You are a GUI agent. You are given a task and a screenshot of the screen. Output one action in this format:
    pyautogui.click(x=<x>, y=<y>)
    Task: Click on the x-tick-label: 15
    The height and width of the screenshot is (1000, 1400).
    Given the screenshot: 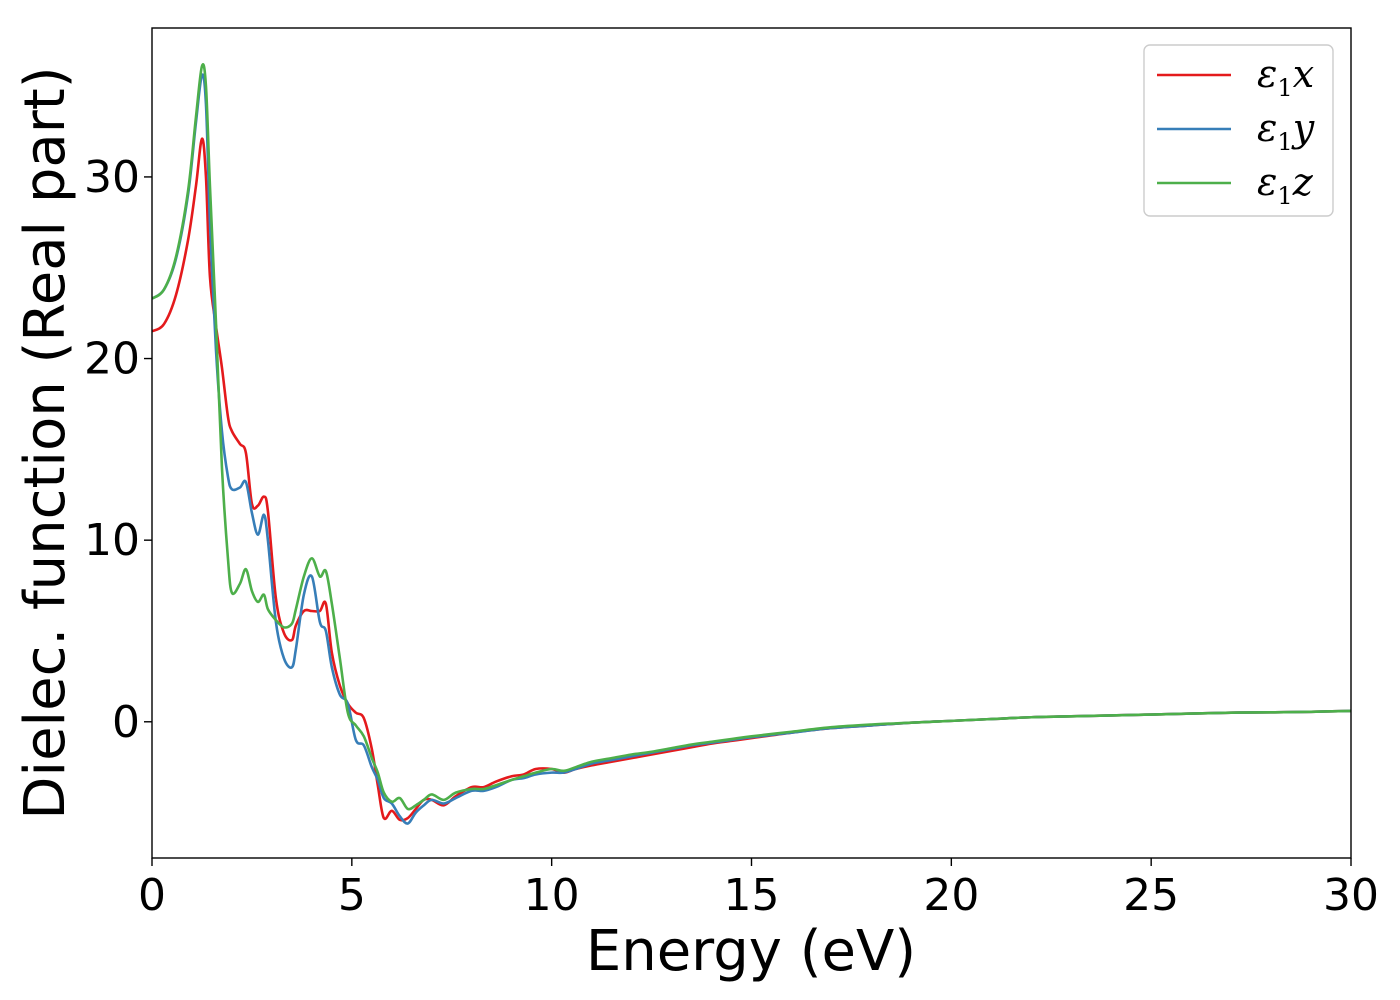 What is the action you would take?
    pyautogui.click(x=752, y=895)
    